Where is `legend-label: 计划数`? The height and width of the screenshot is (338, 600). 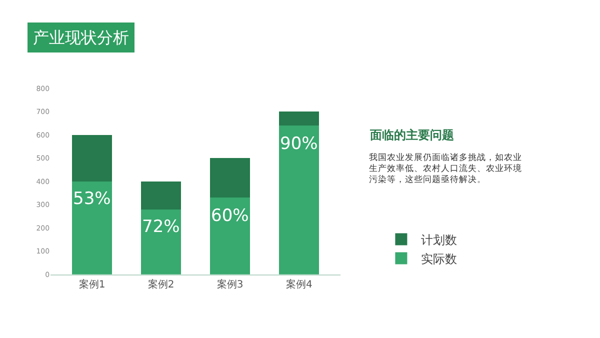 legend-label: 计划数 is located at coordinates (439, 239).